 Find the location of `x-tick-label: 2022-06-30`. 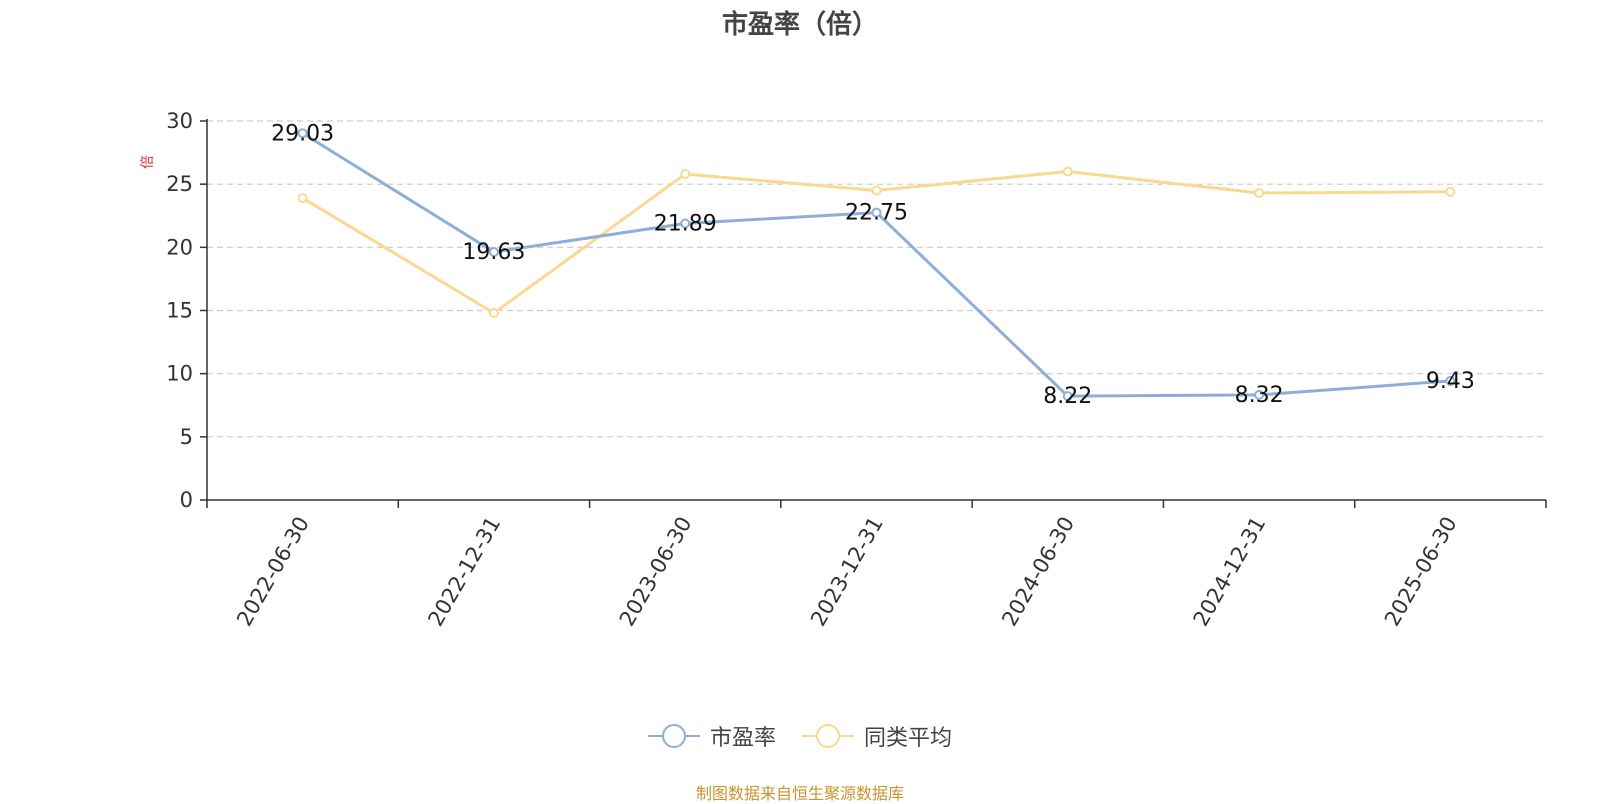

x-tick-label: 2022-06-30 is located at coordinates (273, 572).